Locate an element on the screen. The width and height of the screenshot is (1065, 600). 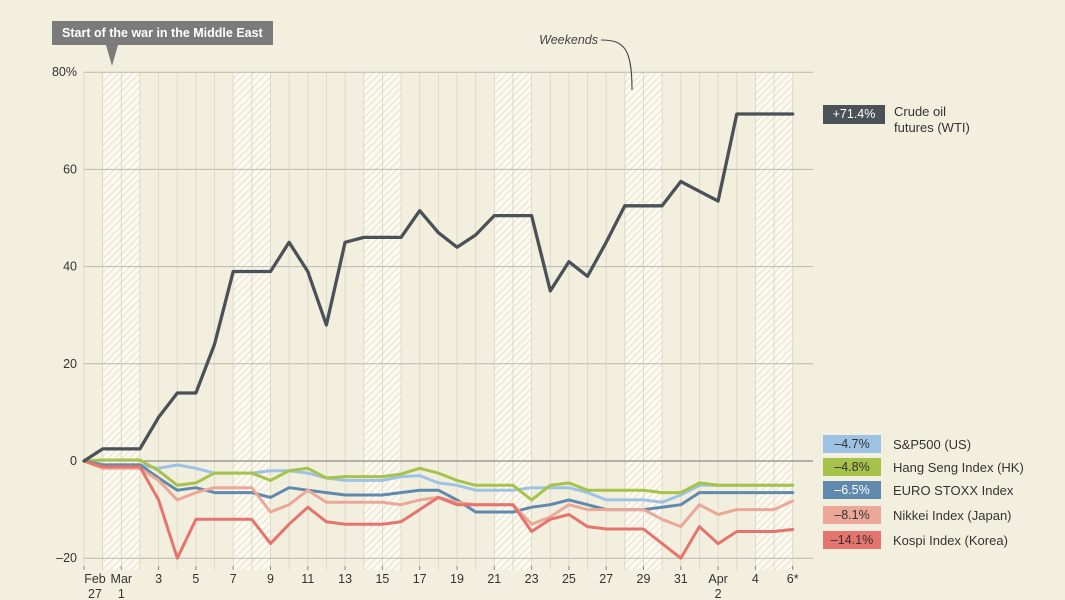
legend-nikkei-badge: –8.1% is located at coordinates (852, 515).